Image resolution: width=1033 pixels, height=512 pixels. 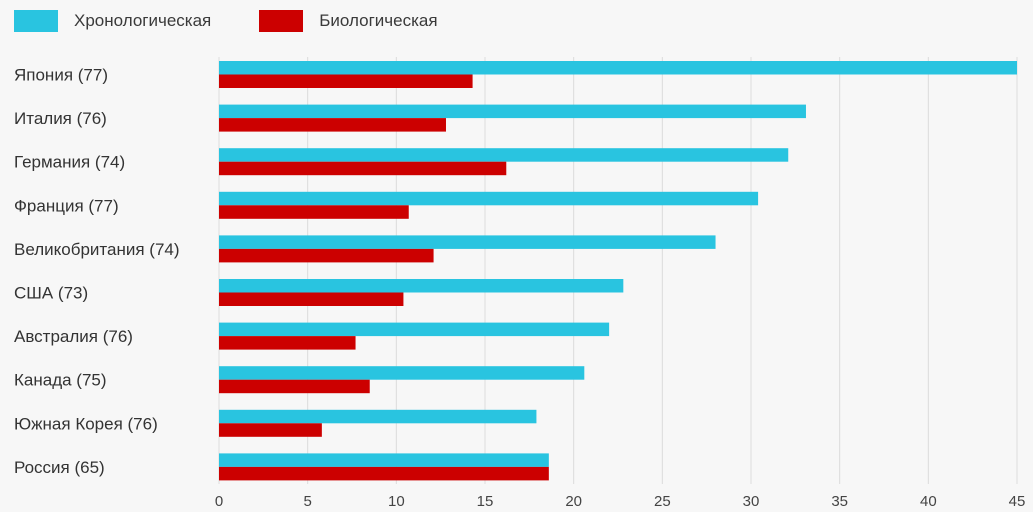 What do you see at coordinates (86, 423) in the screenshot?
I see `category-label: Южная Корея (76)` at bounding box center [86, 423].